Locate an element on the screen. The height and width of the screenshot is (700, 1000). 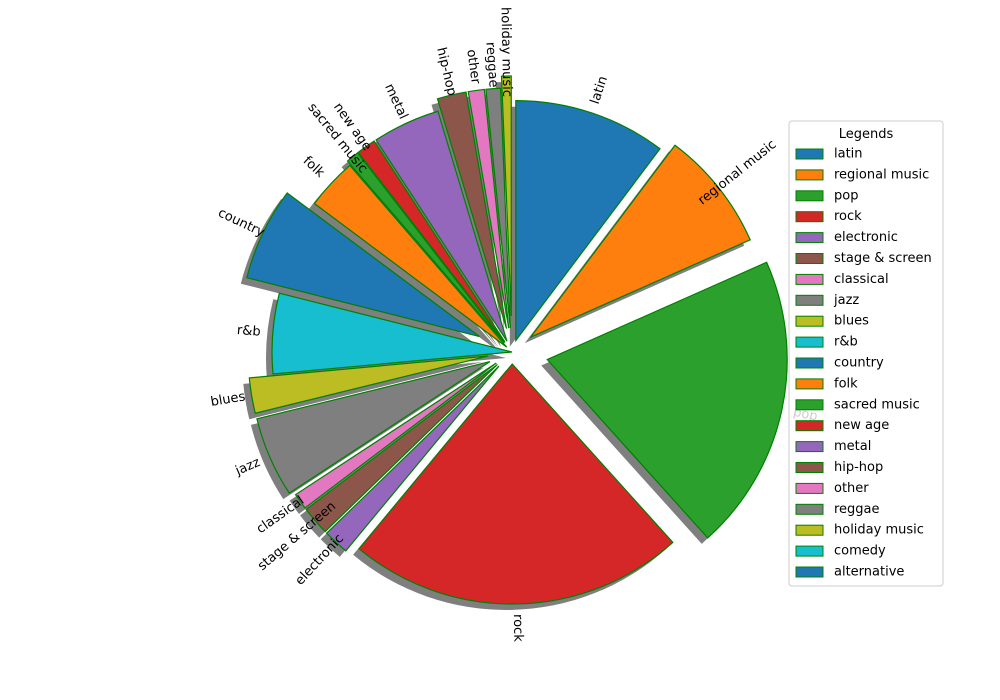
slice-folk is located at coordinates (410, 256).